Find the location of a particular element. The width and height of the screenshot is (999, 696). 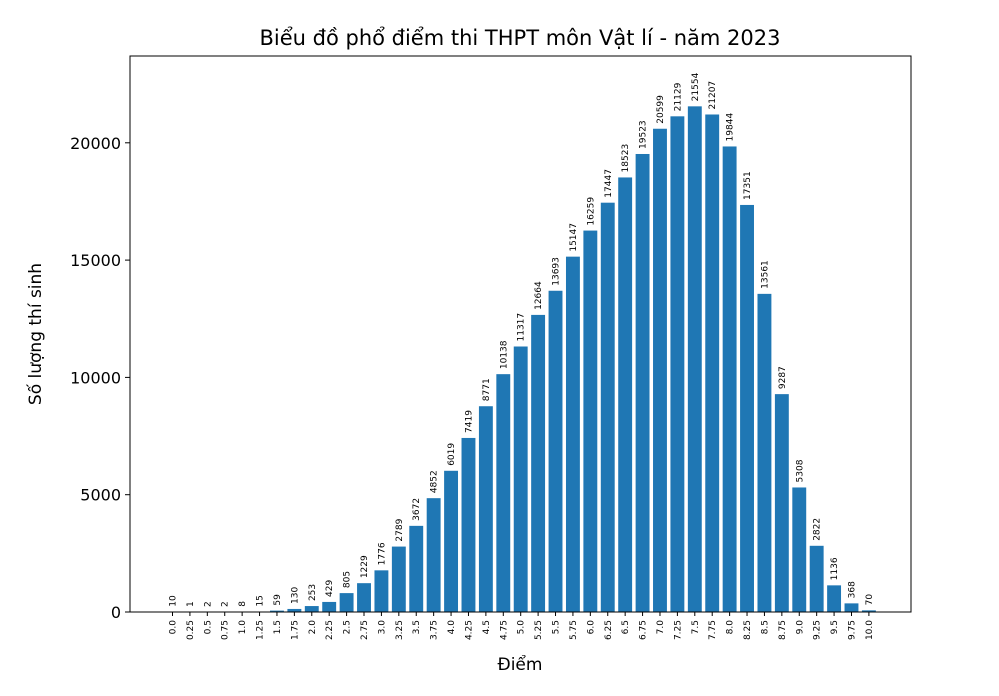

x-tick-label: 7.25 is located at coordinates (678, 630).